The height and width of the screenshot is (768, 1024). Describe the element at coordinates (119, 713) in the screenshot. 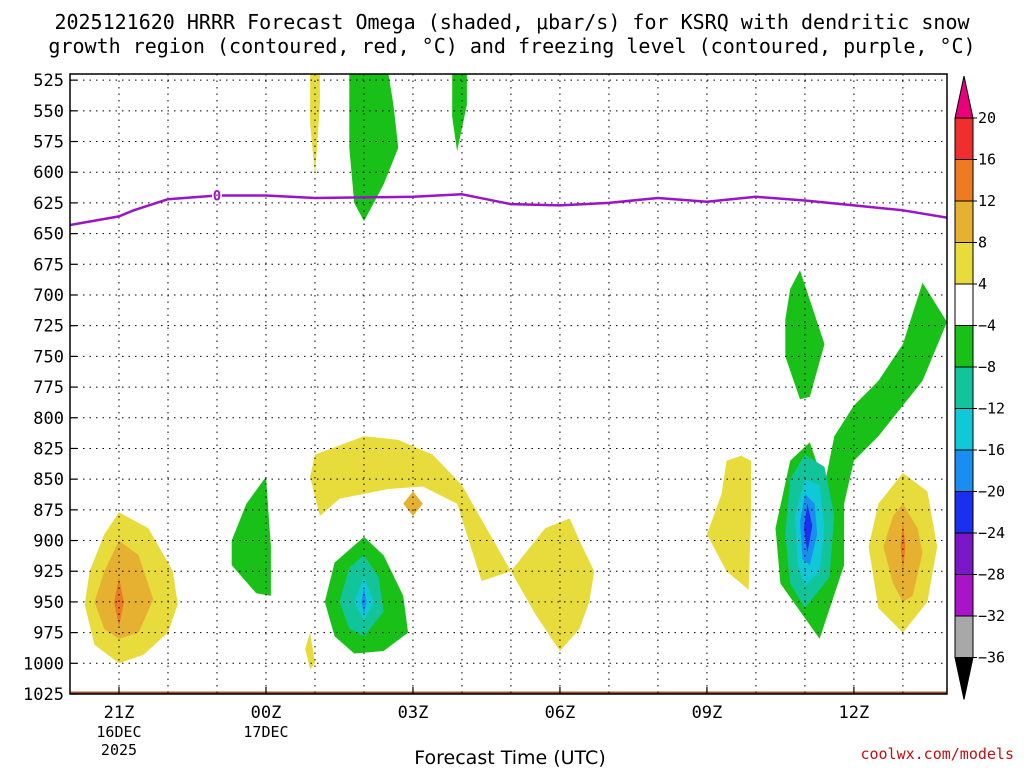

I see `x-tick-label: 21Z` at that location.